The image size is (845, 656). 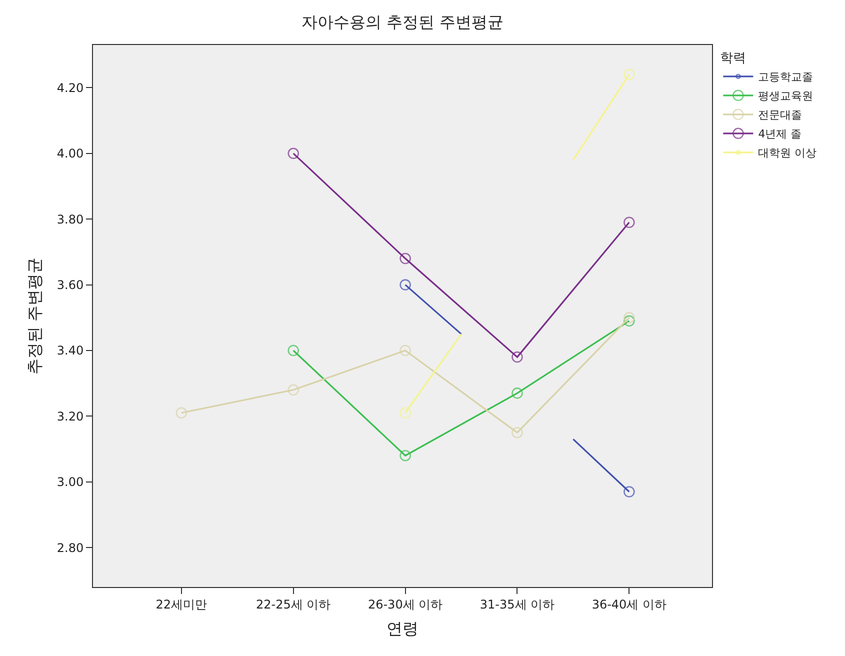 What do you see at coordinates (70, 547) in the screenshot?
I see `y-tick-label: 2.80` at bounding box center [70, 547].